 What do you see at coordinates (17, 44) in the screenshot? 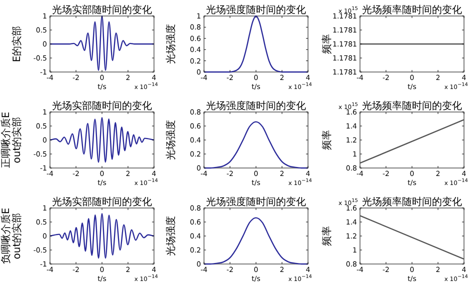
I see `y-axis-title: E的实部` at bounding box center [17, 44].